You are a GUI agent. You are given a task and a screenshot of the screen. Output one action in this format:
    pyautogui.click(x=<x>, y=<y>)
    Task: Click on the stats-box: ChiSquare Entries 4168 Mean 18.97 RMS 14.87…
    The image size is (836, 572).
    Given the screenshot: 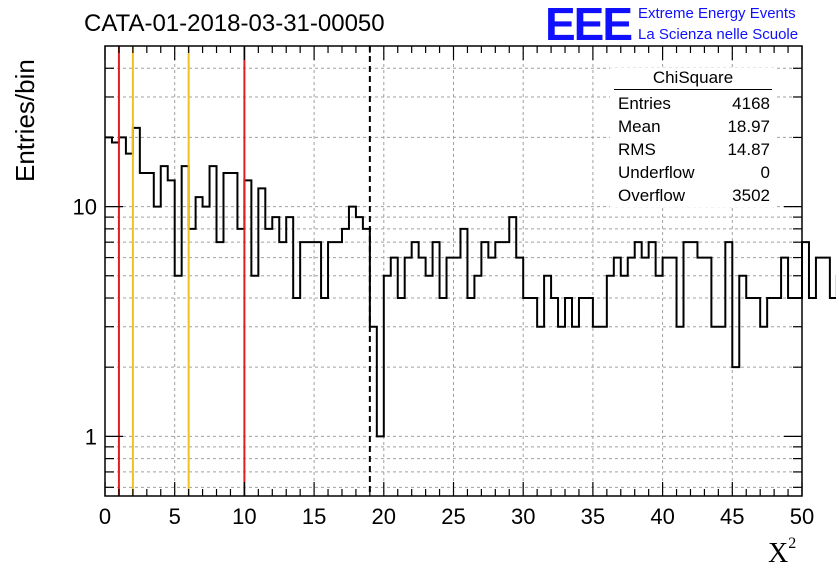 What is the action you would take?
    pyautogui.click(x=693, y=137)
    